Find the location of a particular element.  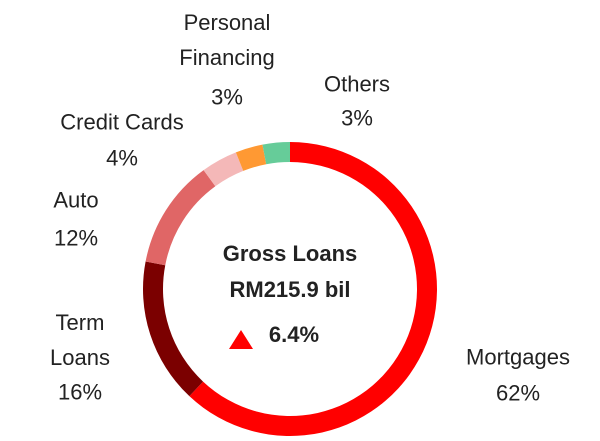

category-label: Credit Cards is located at coordinates (122, 122).